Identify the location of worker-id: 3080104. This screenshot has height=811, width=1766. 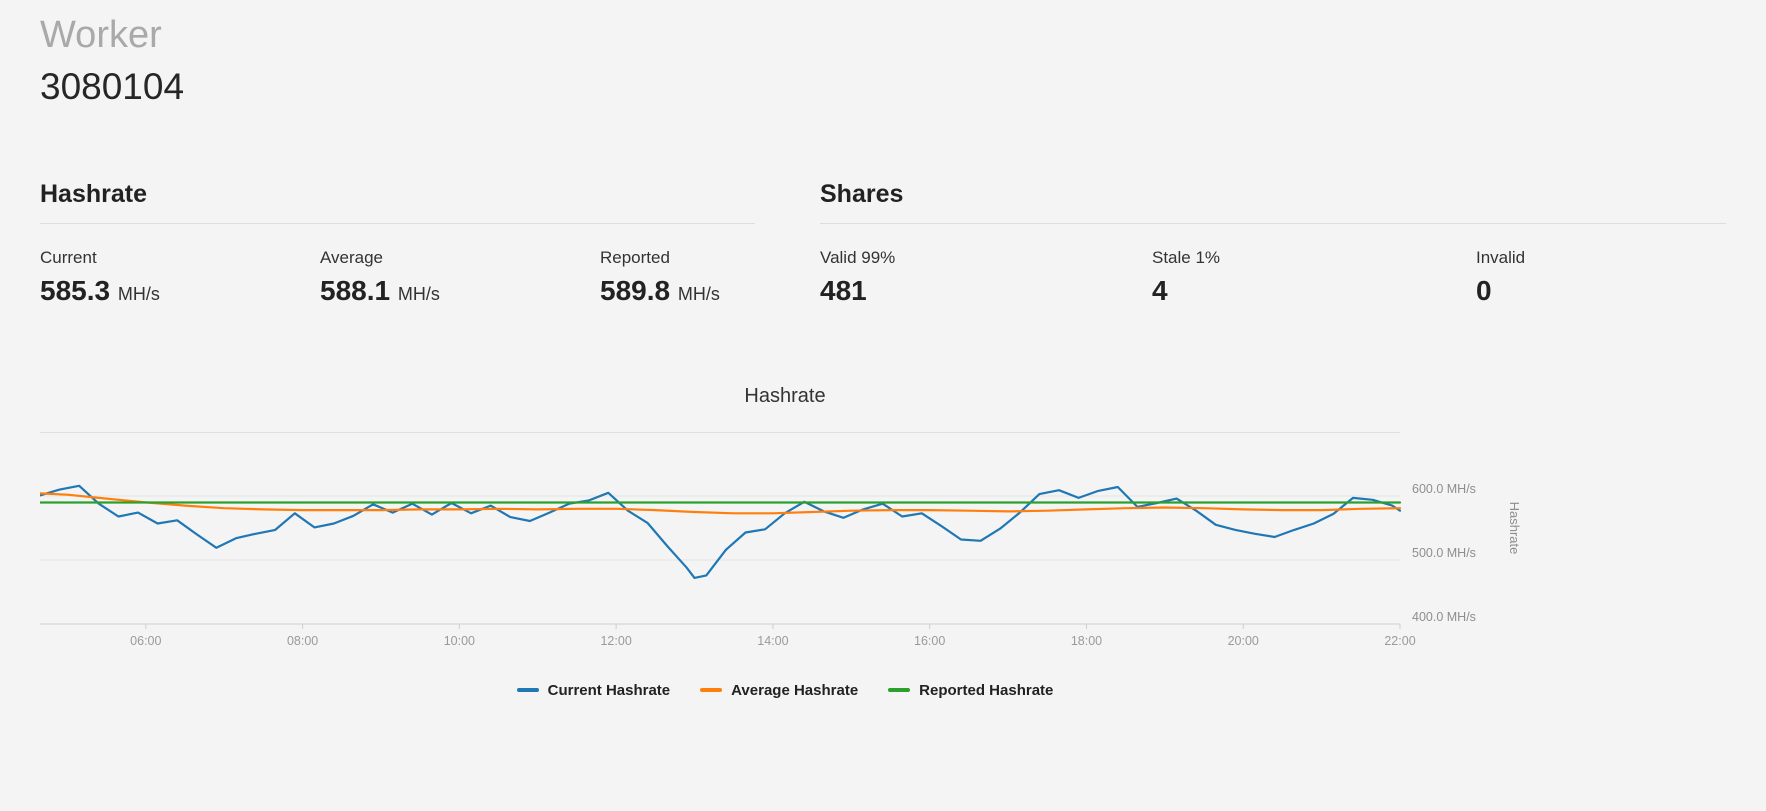
(112, 86).